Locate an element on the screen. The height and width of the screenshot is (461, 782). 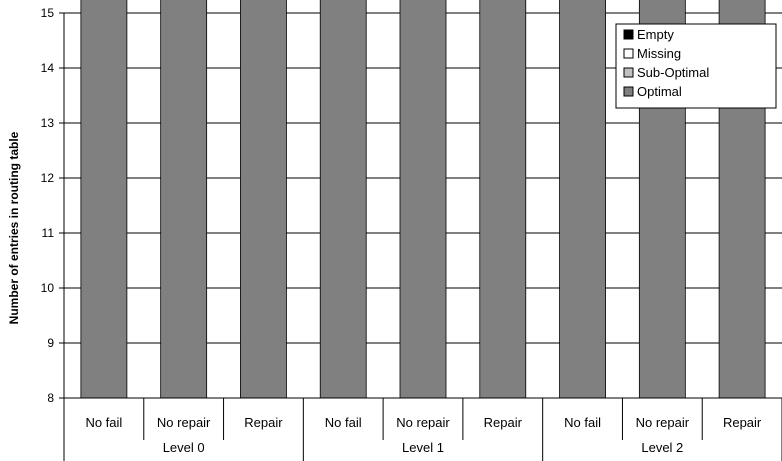
y-tick-label: 14 is located at coordinates (48, 68).